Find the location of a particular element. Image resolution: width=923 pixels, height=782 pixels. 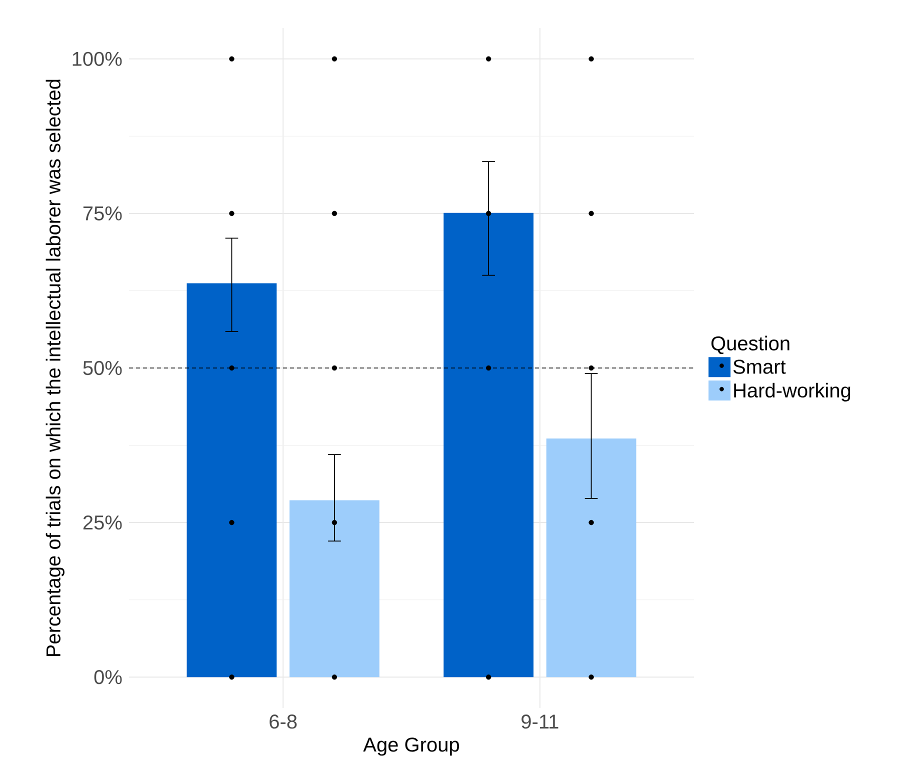

x-axis-title: Age Group is located at coordinates (411, 747).